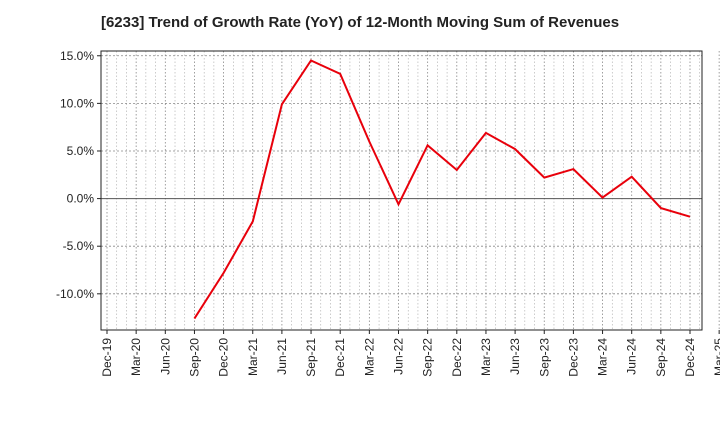  I want to click on y-tick-label: -10.0%, so click(75, 294).